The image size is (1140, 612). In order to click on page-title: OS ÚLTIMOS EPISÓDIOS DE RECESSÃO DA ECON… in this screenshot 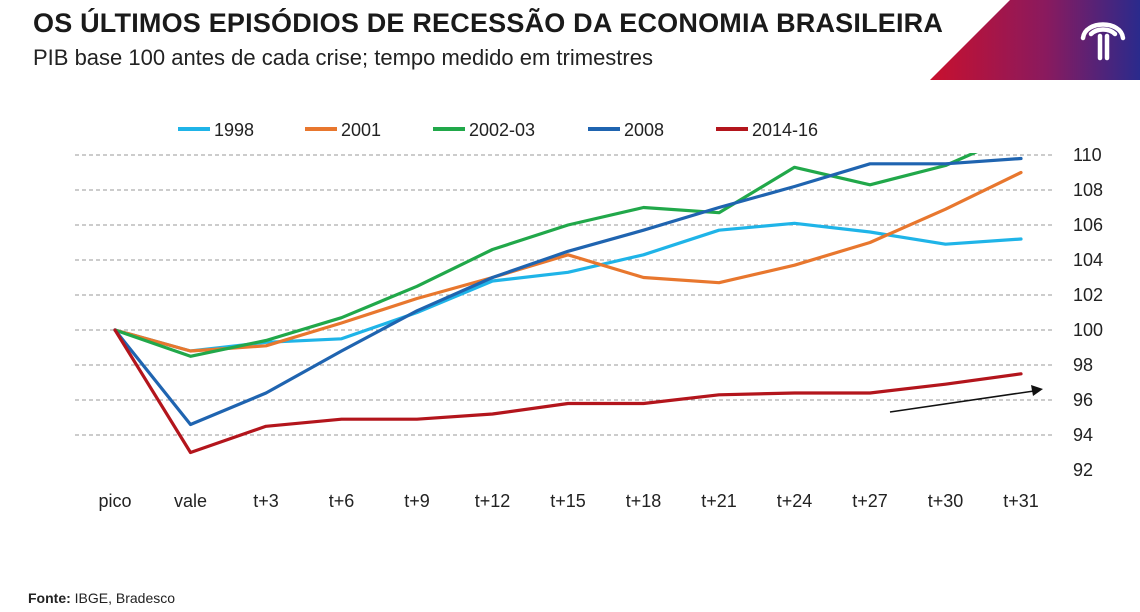, I will do `click(488, 23)`.